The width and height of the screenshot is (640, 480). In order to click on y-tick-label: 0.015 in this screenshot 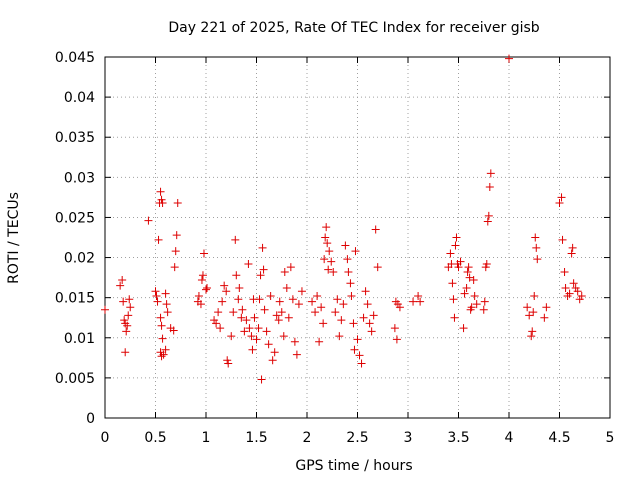, I will do `click(75, 299)`.